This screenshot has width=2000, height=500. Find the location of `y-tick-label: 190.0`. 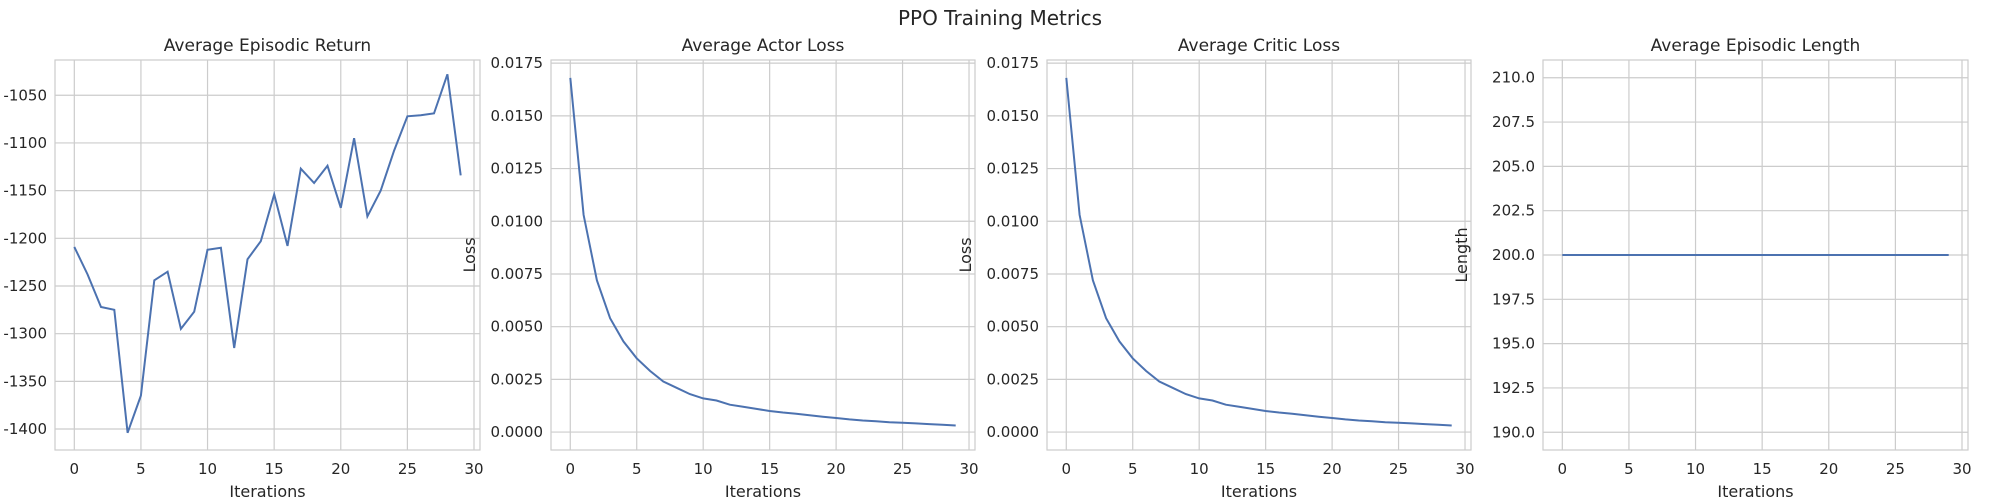

y-tick-label: 190.0 is located at coordinates (1513, 432).